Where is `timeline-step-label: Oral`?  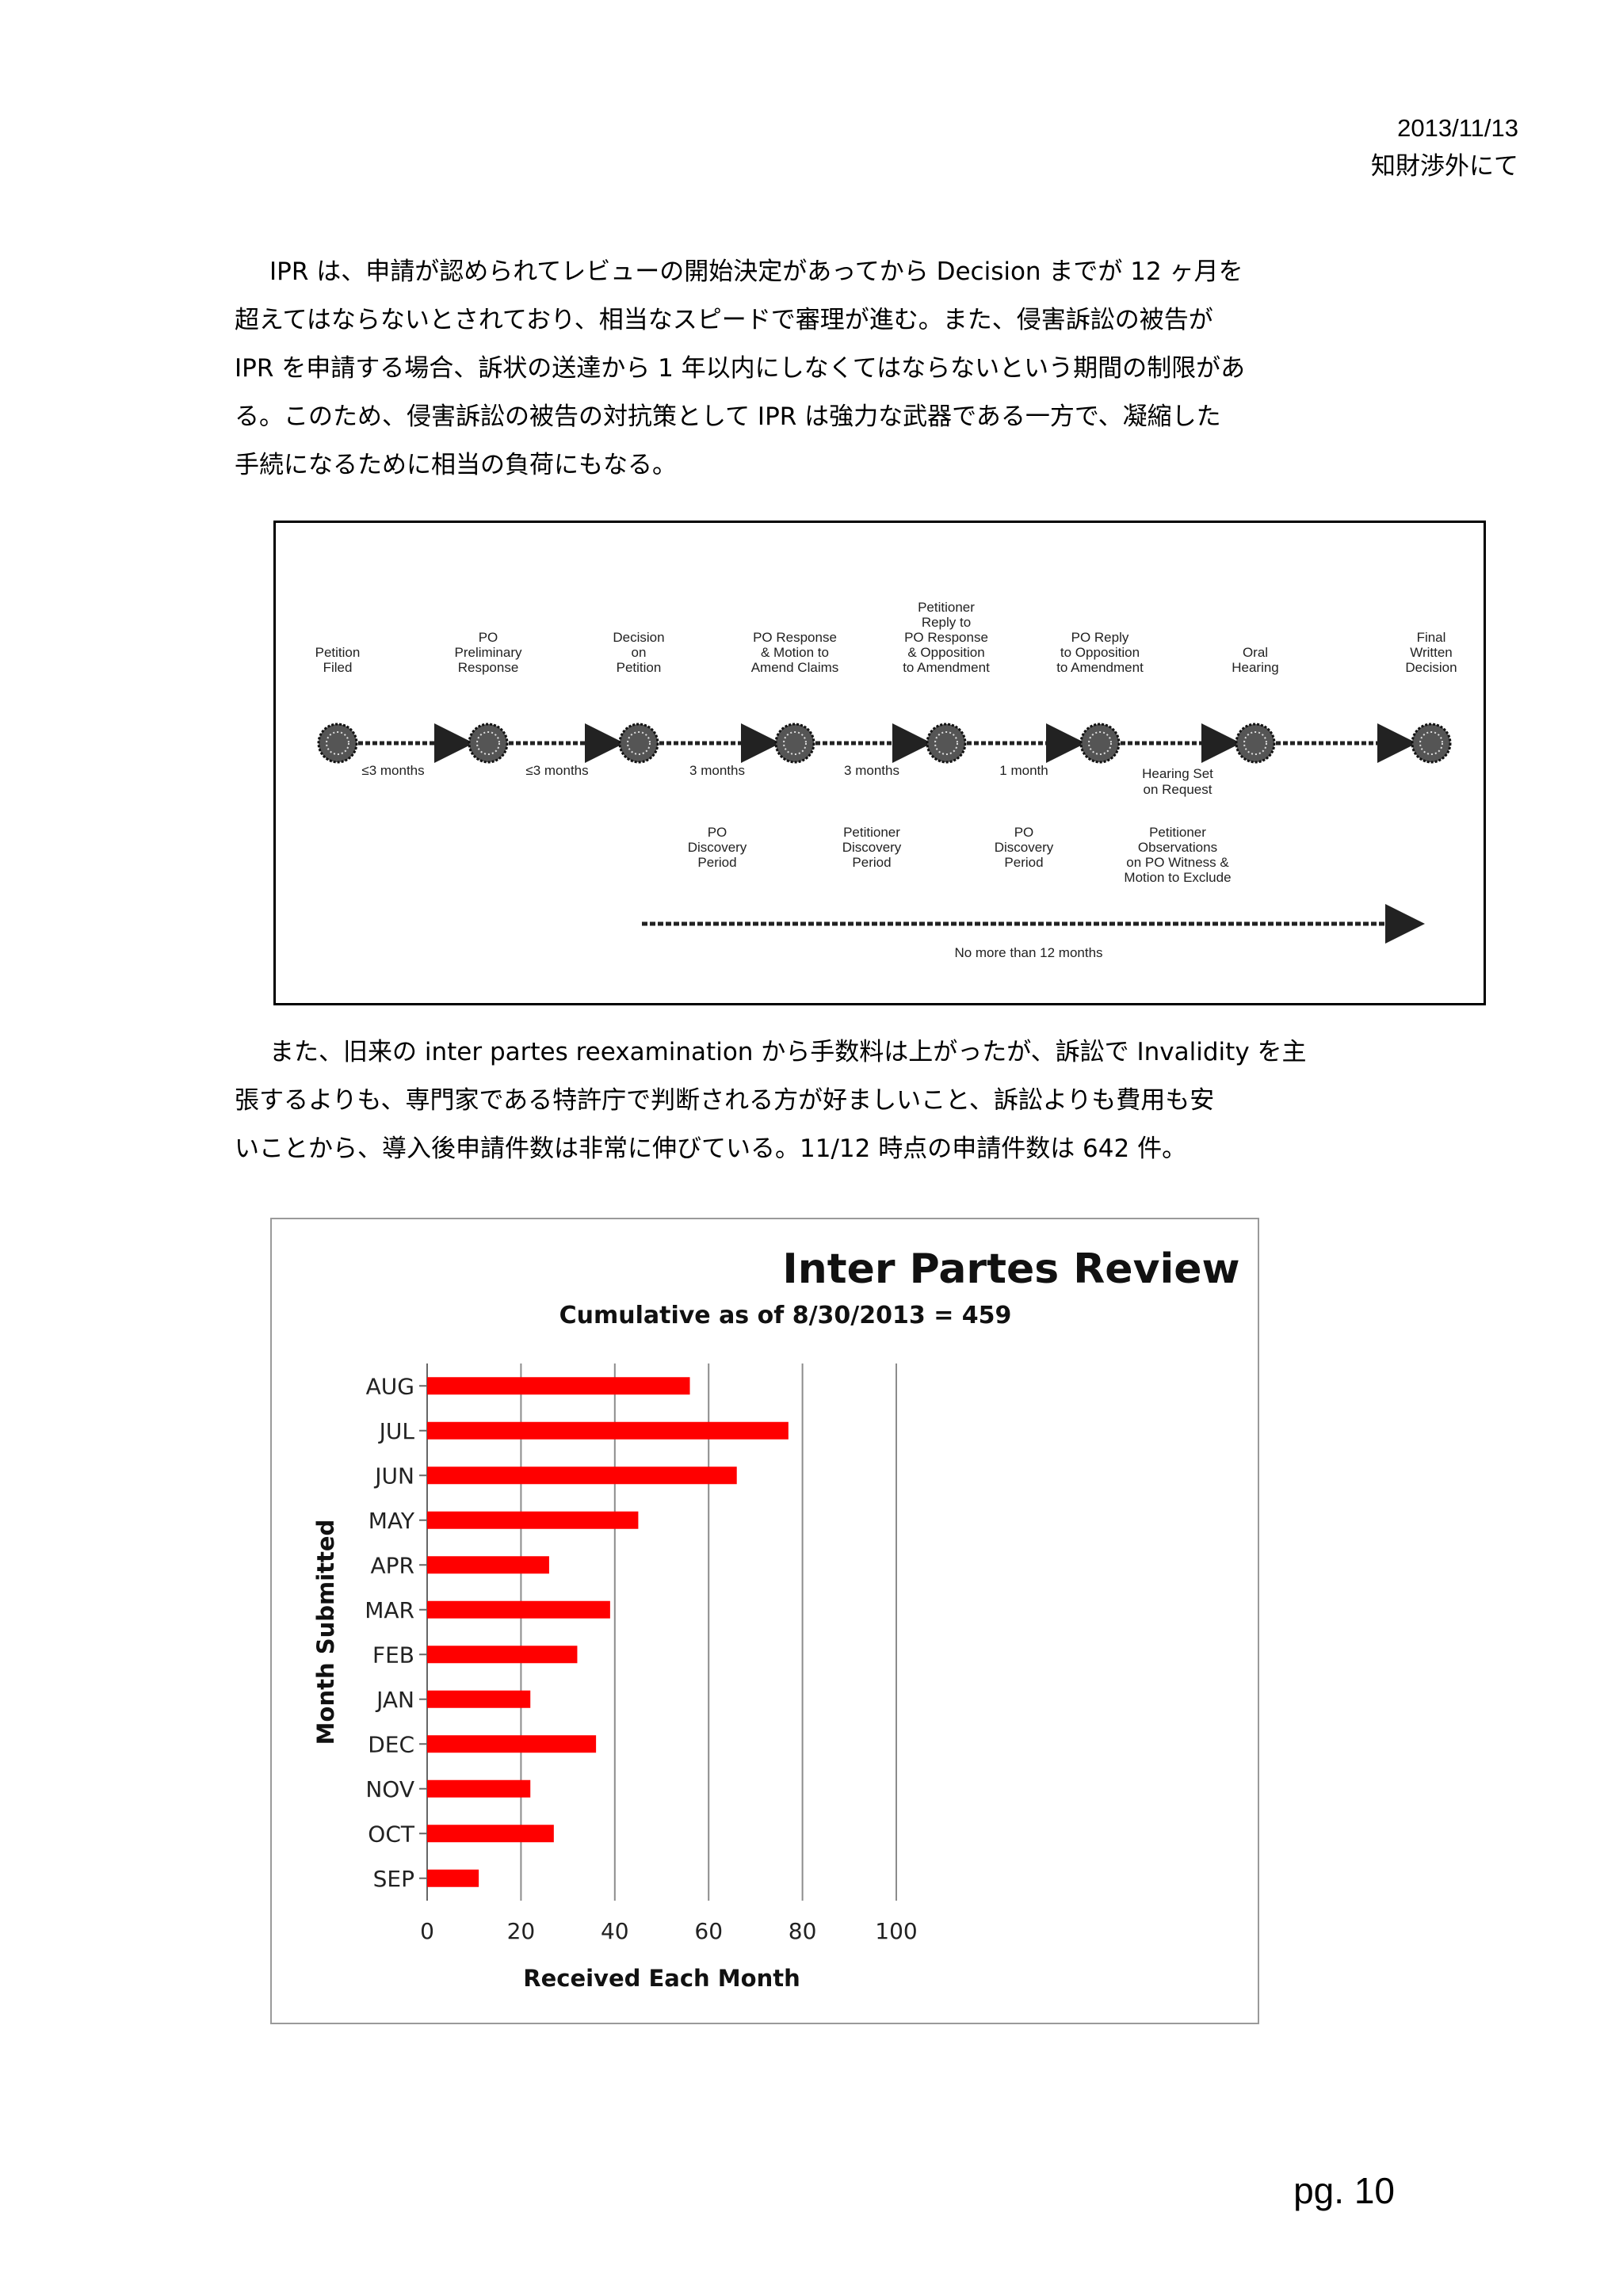
timeline-step-label: Oral is located at coordinates (1255, 652).